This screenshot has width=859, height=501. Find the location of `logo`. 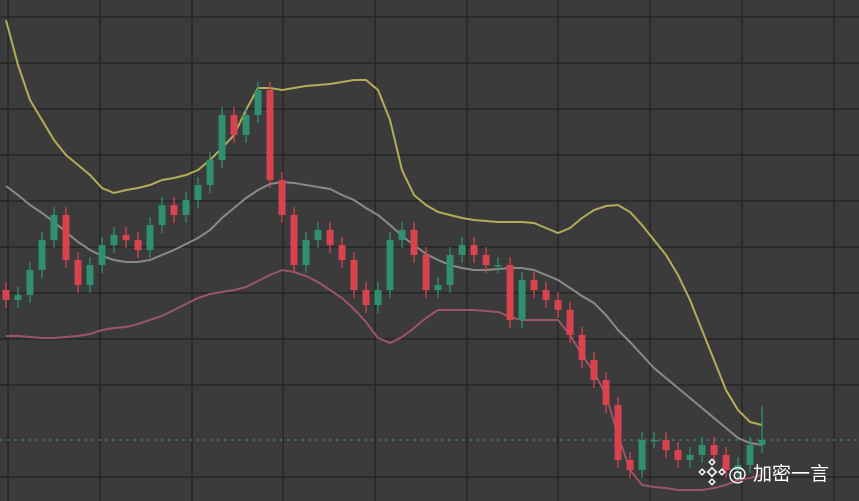

logo is located at coordinates (712, 472).